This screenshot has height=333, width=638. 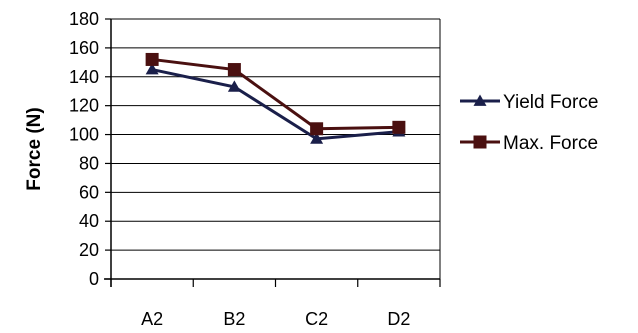 What do you see at coordinates (84, 48) in the screenshot?
I see `y-tick-label: 160` at bounding box center [84, 48].